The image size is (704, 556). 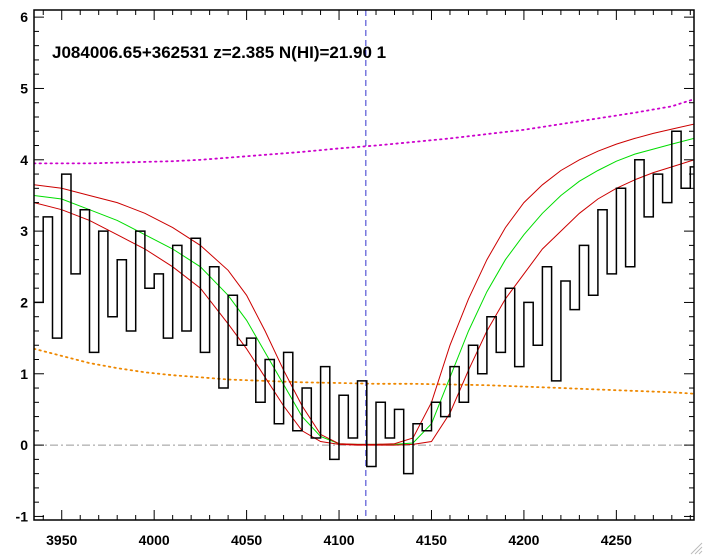 I want to click on y-tick-label: 1, so click(x=24, y=374).